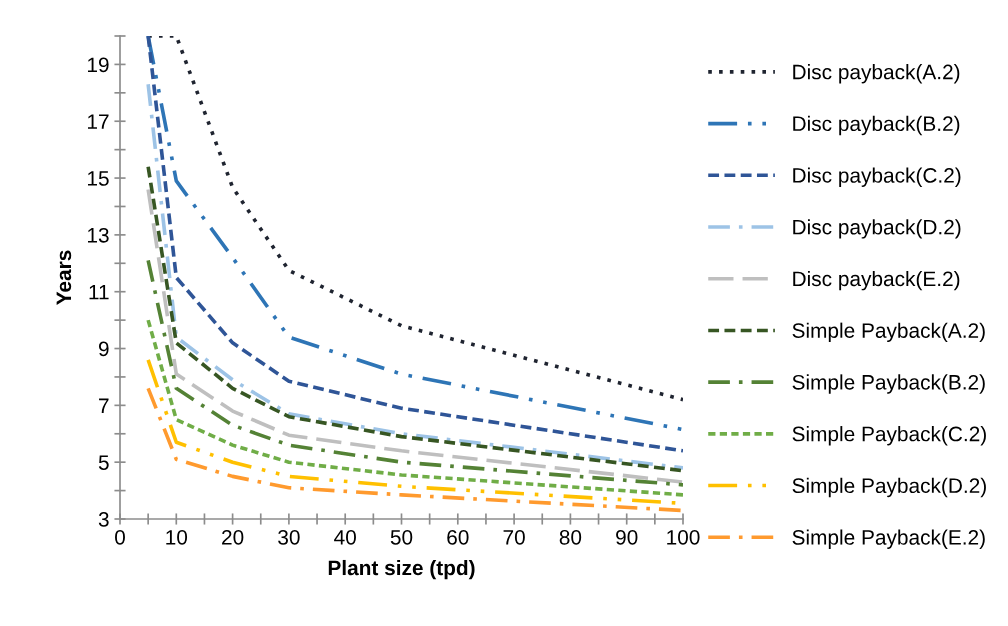 Image resolution: width=1008 pixels, height=626 pixels. I want to click on x-tick-label: 90, so click(627, 537).